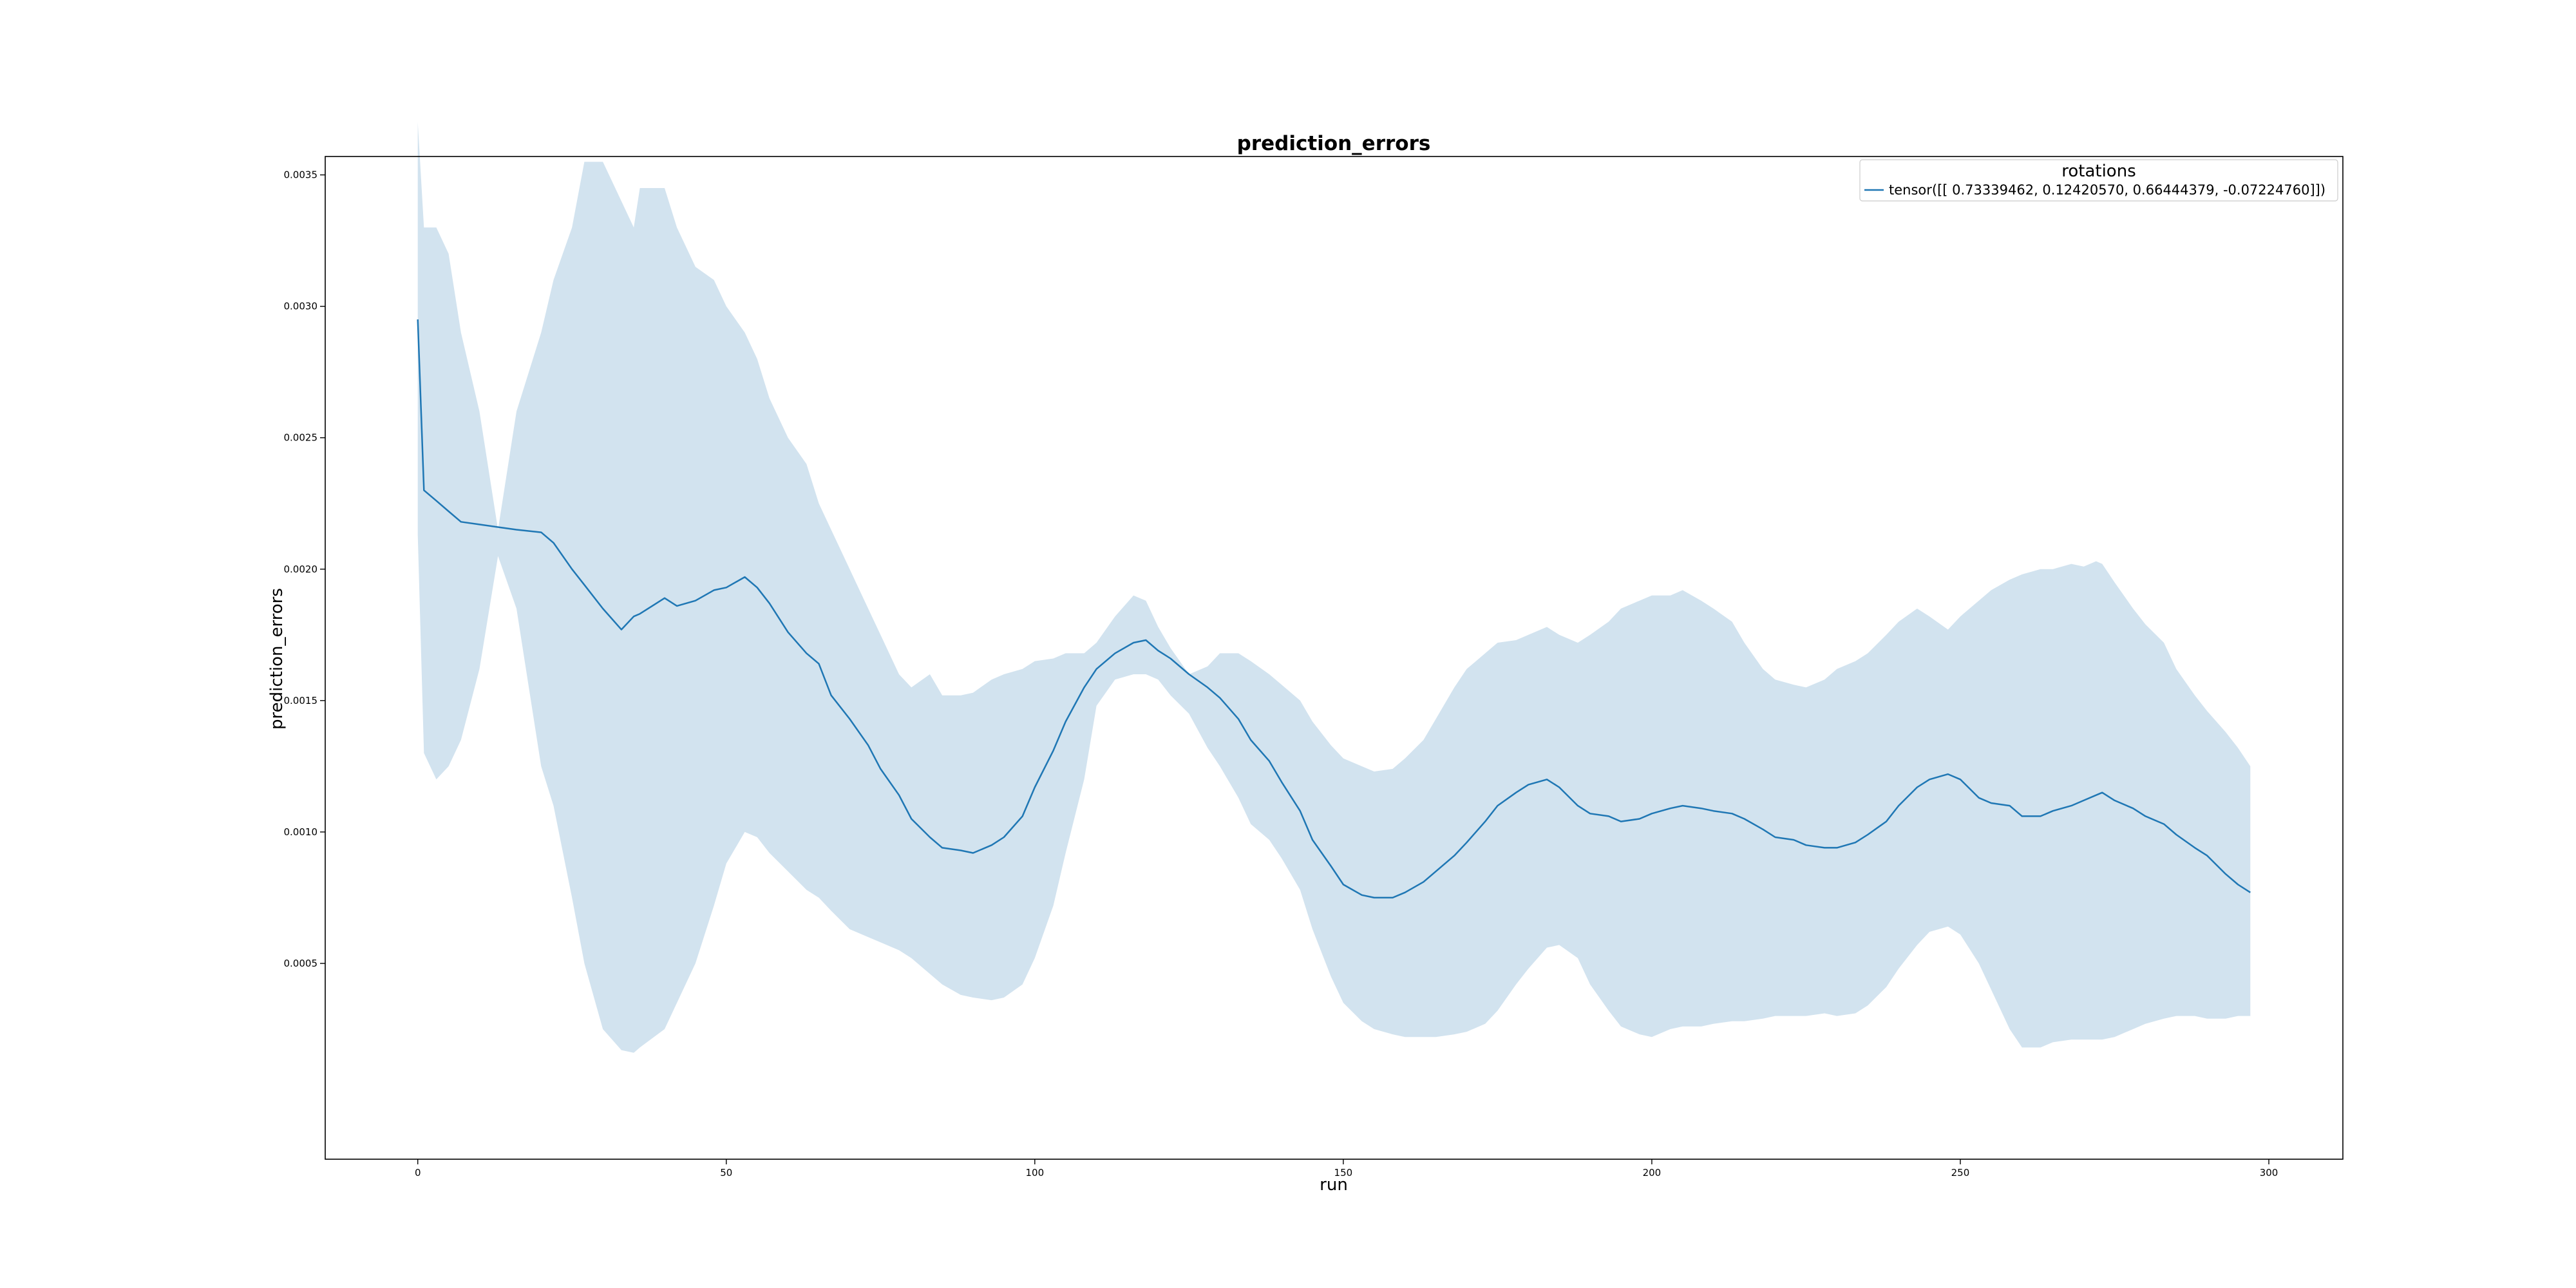 Image resolution: width=2576 pixels, height=1288 pixels. I want to click on chart-title: prediction_errors, so click(1334, 143).